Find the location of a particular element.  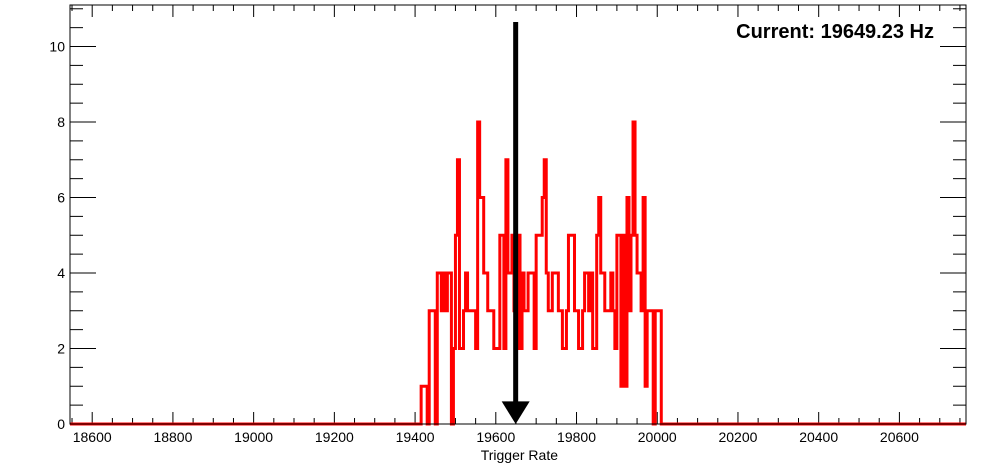

y-tick-label: 10 is located at coordinates (57, 47).